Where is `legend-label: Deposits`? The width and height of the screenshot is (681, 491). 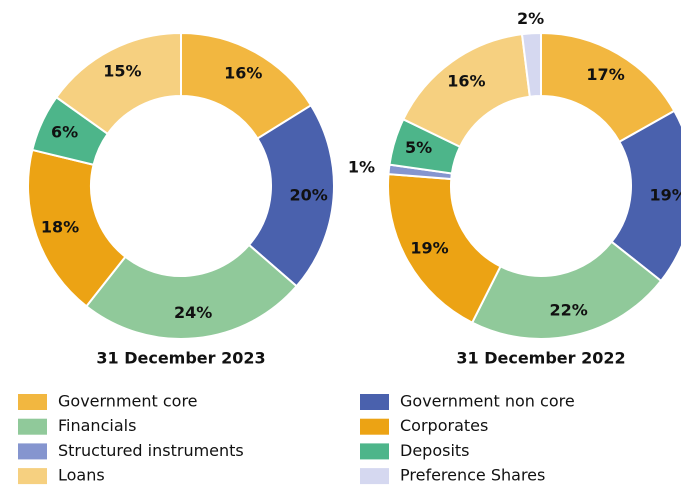 legend-label: Deposits is located at coordinates (435, 450).